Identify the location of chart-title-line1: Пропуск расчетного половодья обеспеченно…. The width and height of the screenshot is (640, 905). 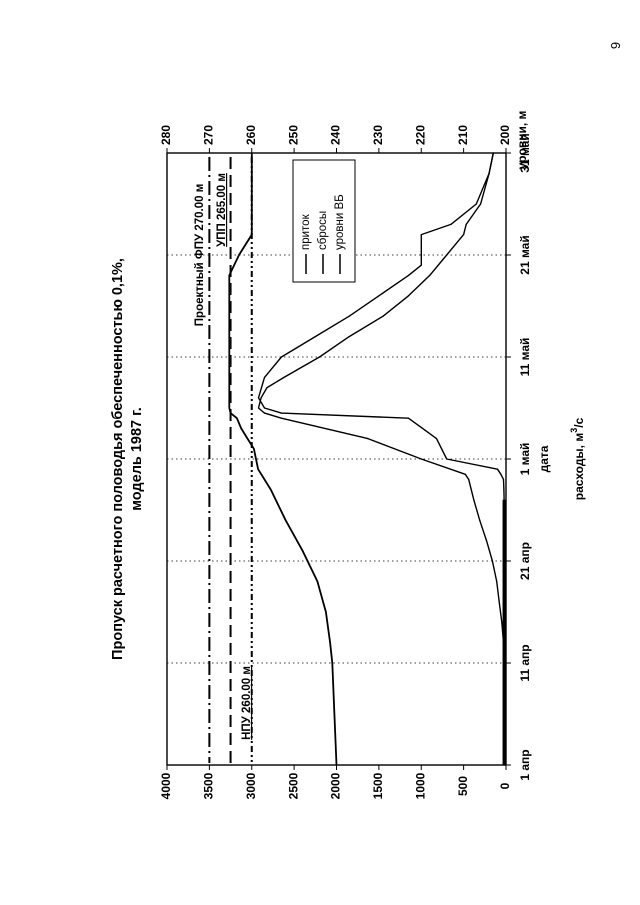
(118, 459).